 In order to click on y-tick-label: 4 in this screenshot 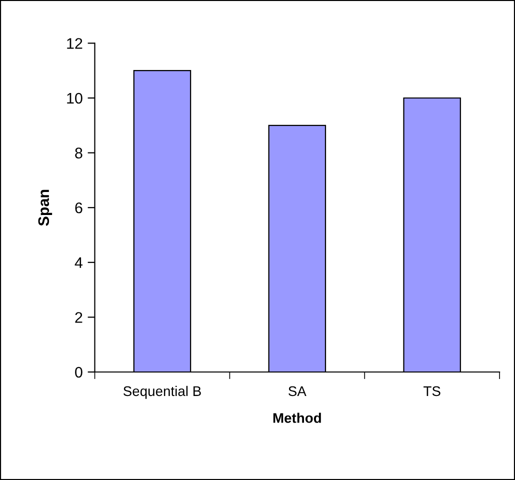, I will do `click(78, 262)`.